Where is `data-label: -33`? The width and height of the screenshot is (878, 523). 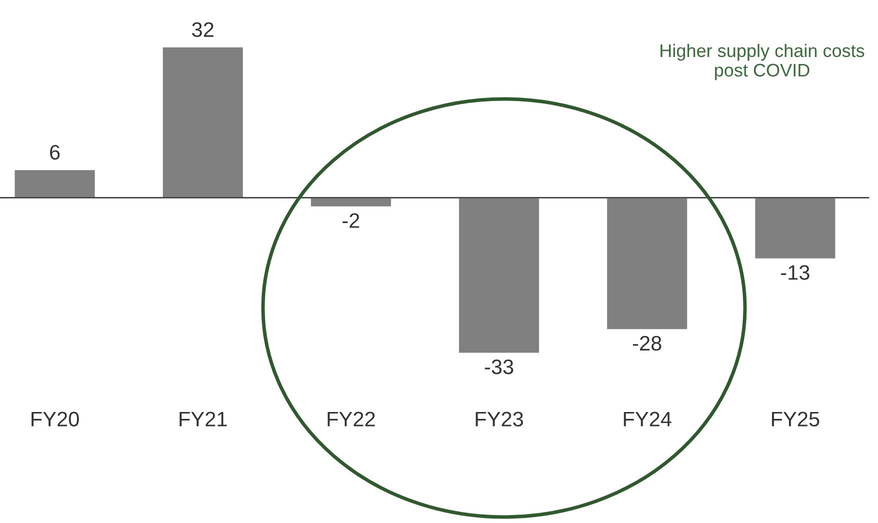 data-label: -33 is located at coordinates (499, 366).